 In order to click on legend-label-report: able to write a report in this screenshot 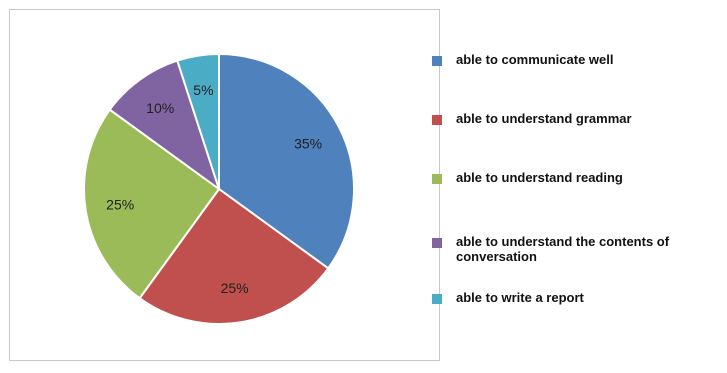, I will do `click(520, 297)`.